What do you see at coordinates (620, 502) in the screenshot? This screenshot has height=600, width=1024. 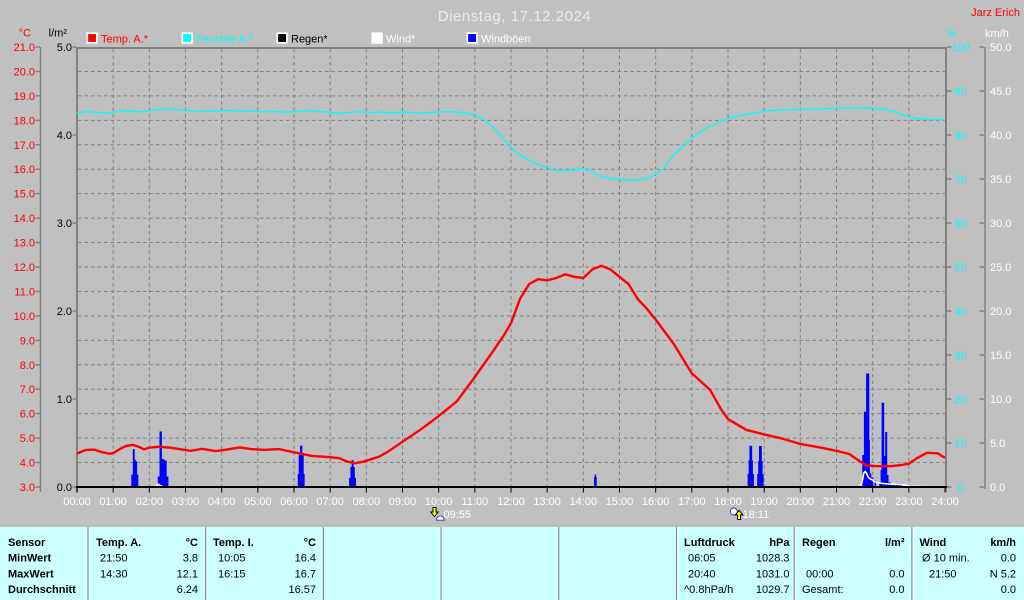 I see `svg-text: 15:00` at bounding box center [620, 502].